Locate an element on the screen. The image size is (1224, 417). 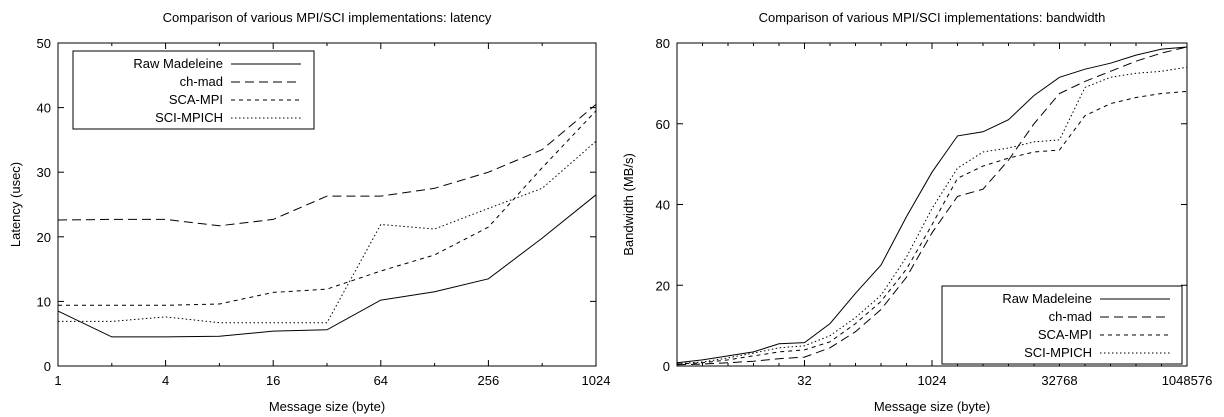
chart-0-ytick-label: 30 is located at coordinates (44, 172).